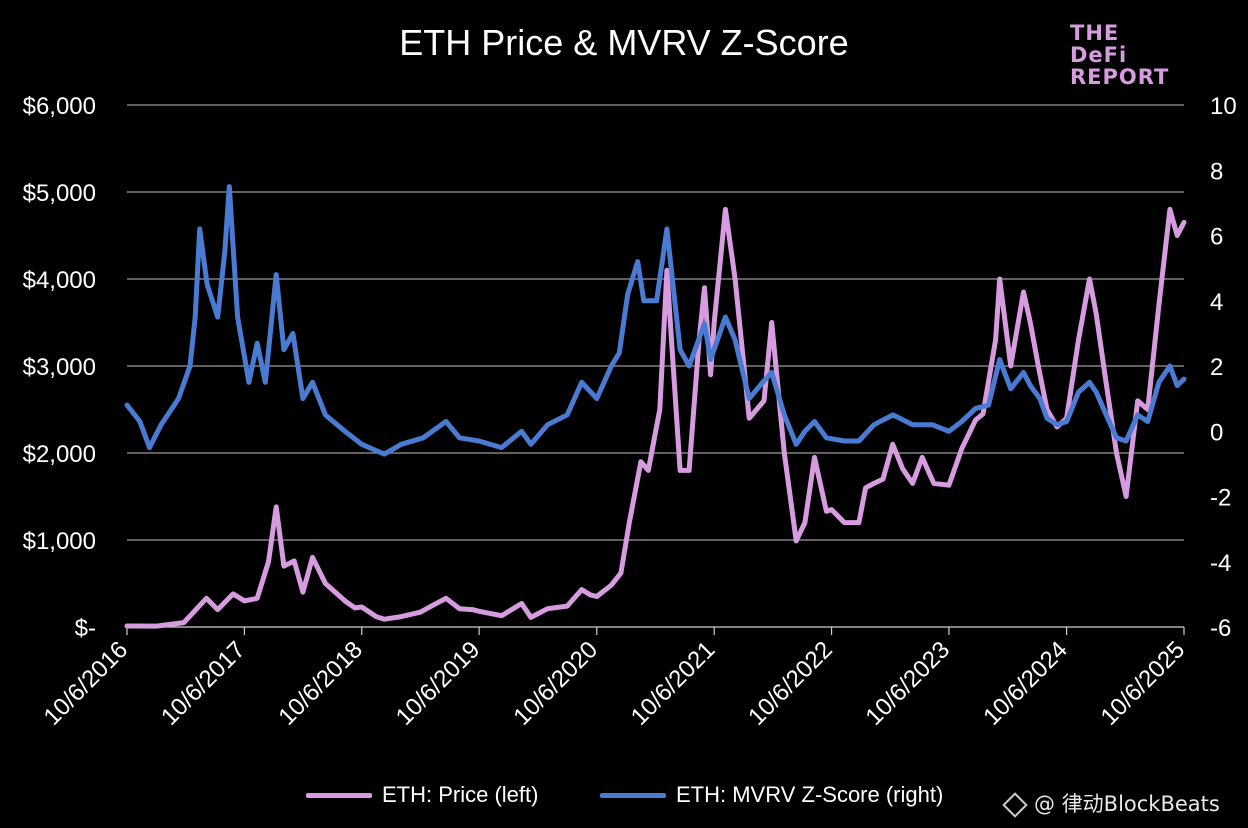 The width and height of the screenshot is (1248, 828). What do you see at coordinates (203, 683) in the screenshot?
I see `x-tick-label: 10/6/2017` at bounding box center [203, 683].